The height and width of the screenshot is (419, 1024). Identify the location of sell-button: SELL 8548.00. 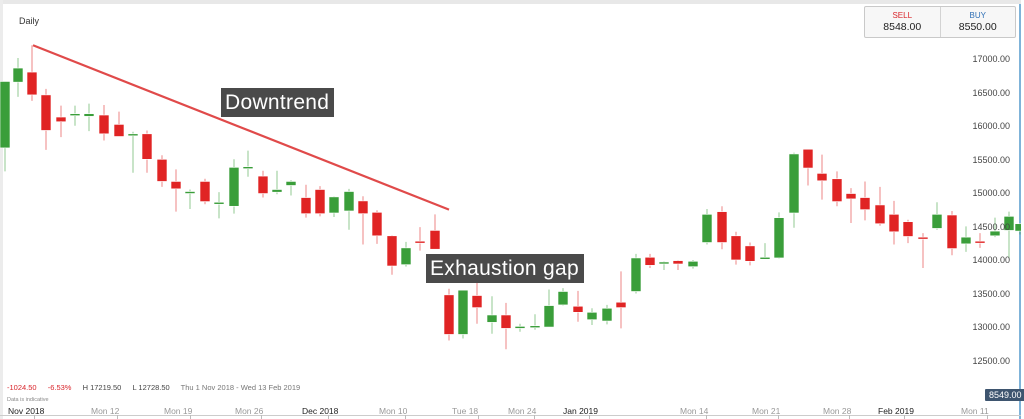
(902, 22).